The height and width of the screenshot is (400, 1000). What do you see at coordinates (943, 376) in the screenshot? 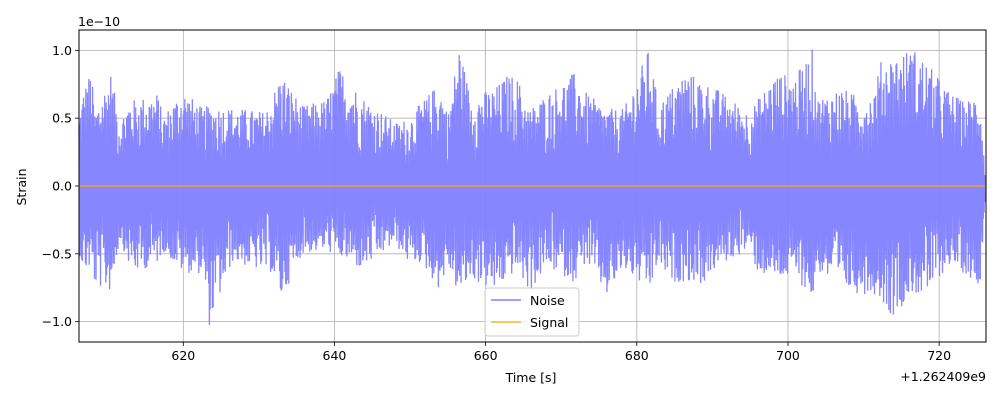
I see `x-axis-offset: +1.262409e9` at bounding box center [943, 376].